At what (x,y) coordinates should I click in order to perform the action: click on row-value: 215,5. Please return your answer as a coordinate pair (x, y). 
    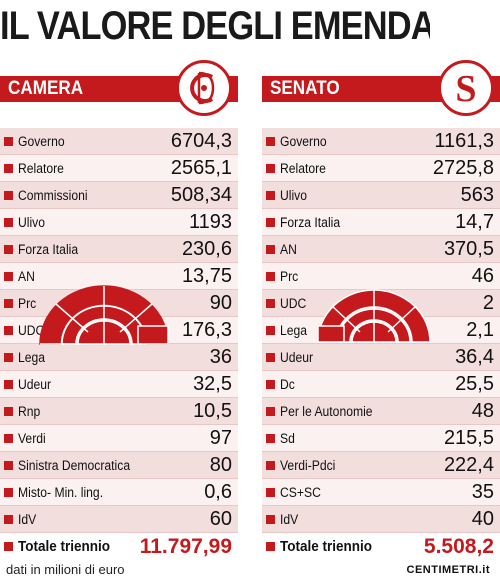
    Looking at the image, I should click on (468, 438).